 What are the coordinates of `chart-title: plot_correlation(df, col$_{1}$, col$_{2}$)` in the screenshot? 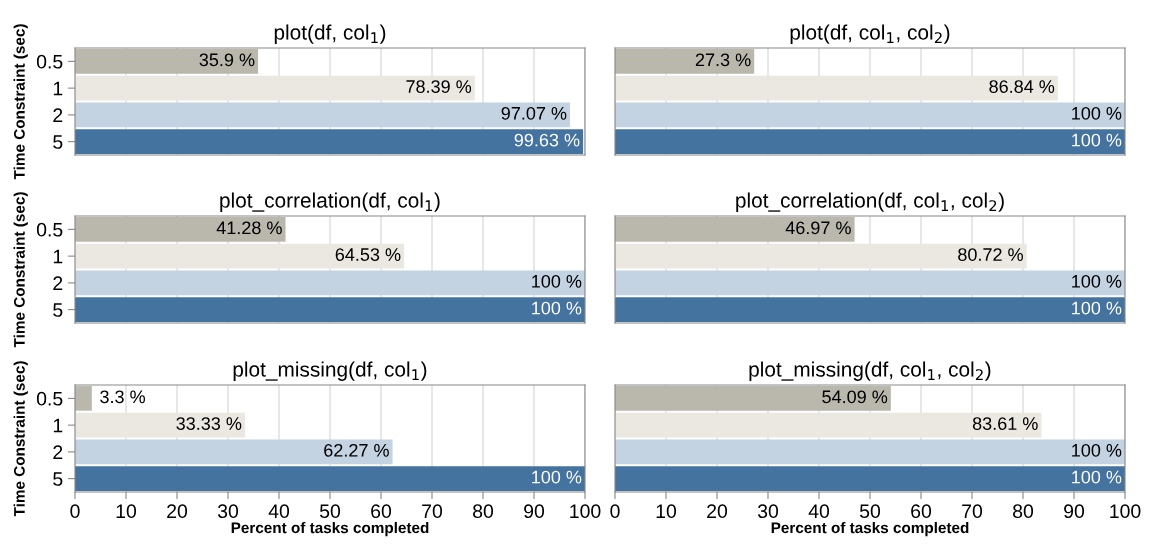 It's located at (870, 202).